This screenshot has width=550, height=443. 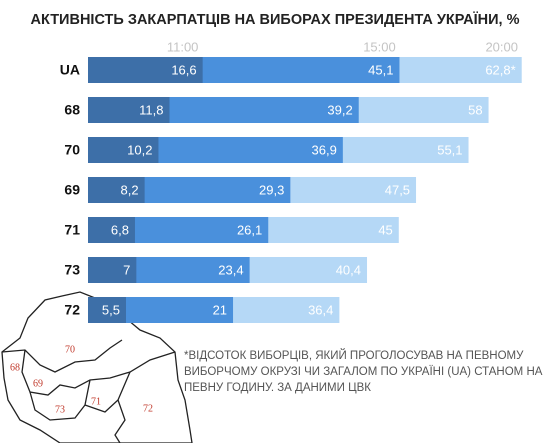 What do you see at coordinates (501, 46) in the screenshot?
I see `series-label: 20:00` at bounding box center [501, 46].